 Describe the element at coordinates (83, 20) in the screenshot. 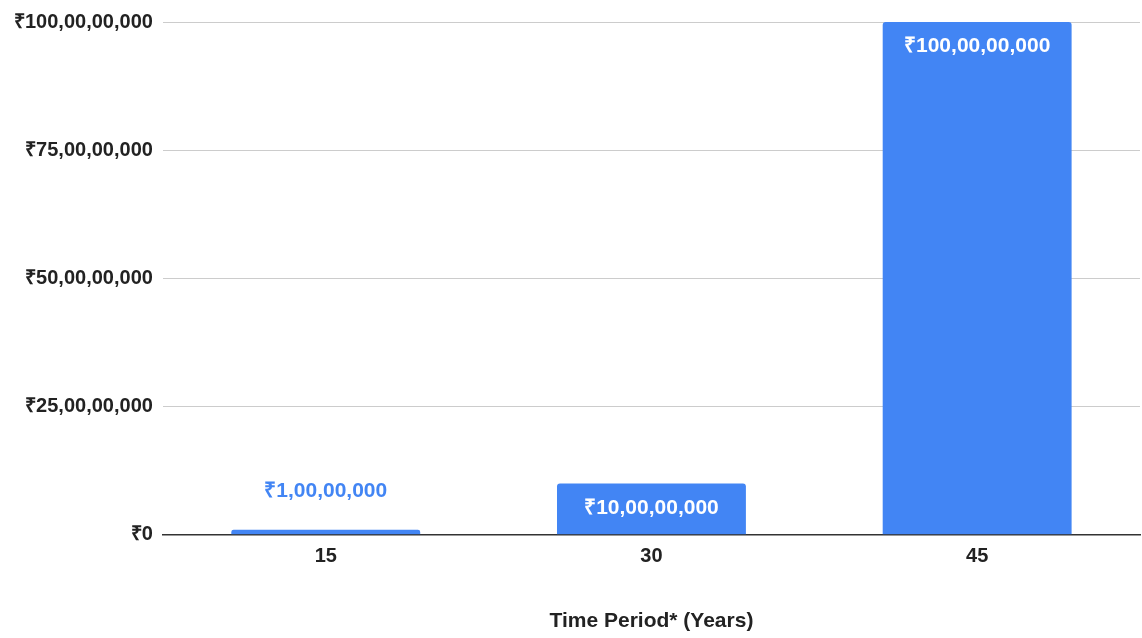

I see `y-tick-label: ₹100,00,00,000` at that location.